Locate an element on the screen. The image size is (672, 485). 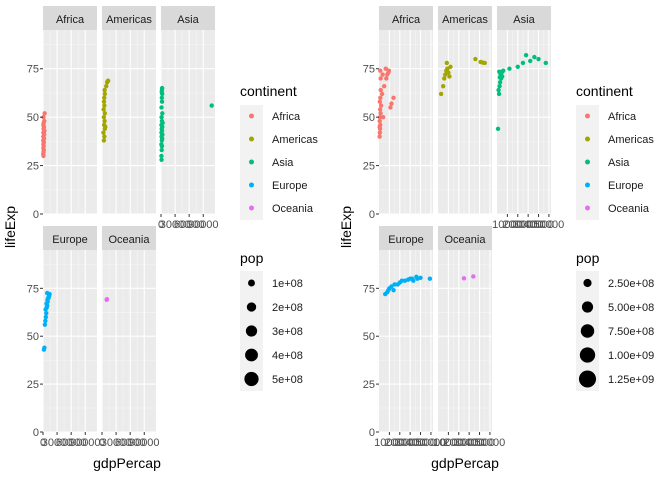
legend-title: pop is located at coordinates (588, 258).